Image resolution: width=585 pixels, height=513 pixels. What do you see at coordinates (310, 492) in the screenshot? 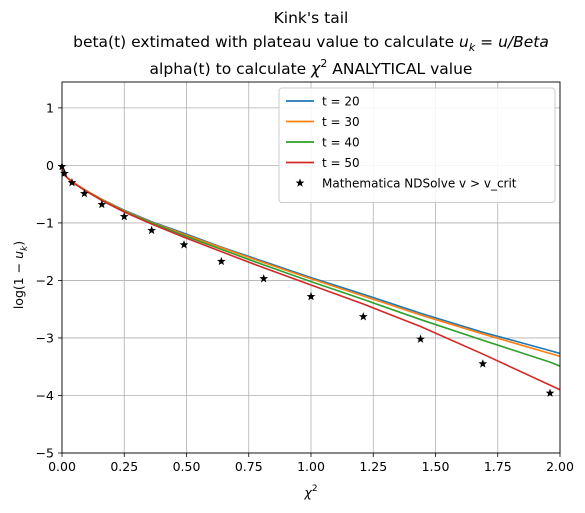
I see `x-axis-label: χ2` at bounding box center [310, 492].